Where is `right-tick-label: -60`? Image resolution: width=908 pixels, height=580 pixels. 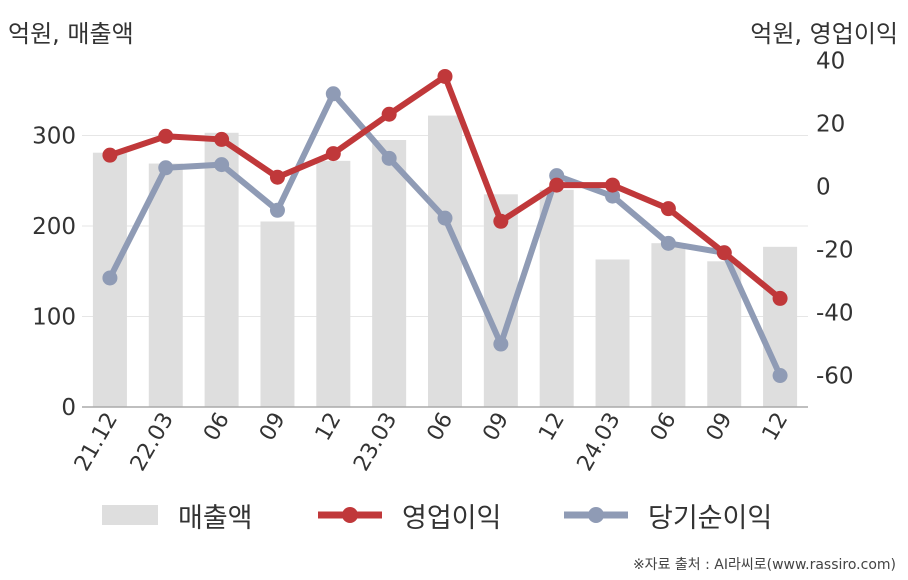 right-tick-label: -60 is located at coordinates (835, 377).